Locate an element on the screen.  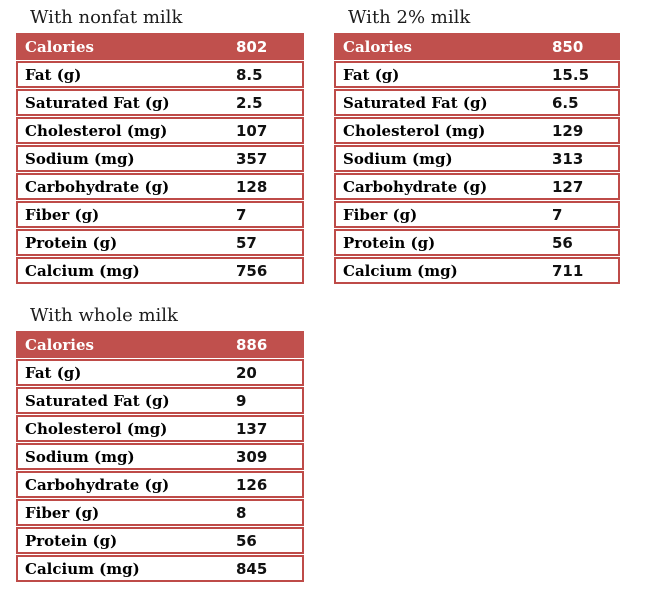
table-row: Carbohydrate (g) 127 is located at coordinates (477, 186).